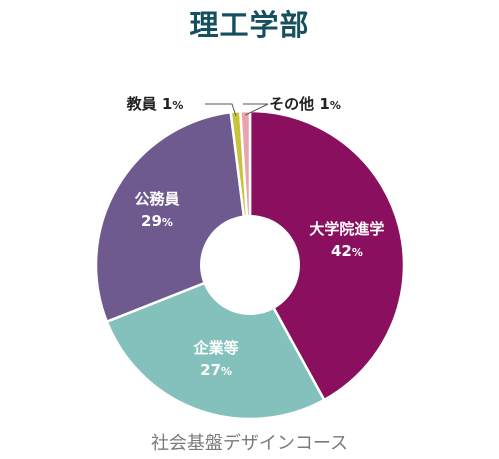  I want to click on chart-caption: 社会基盤デザインコース, so click(249, 443).